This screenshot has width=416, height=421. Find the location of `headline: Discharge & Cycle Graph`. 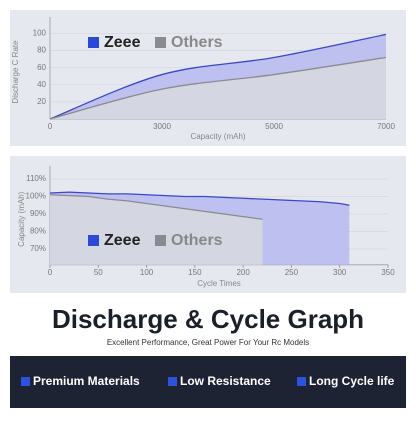

headline: Discharge & Cycle Graph is located at coordinates (208, 319).